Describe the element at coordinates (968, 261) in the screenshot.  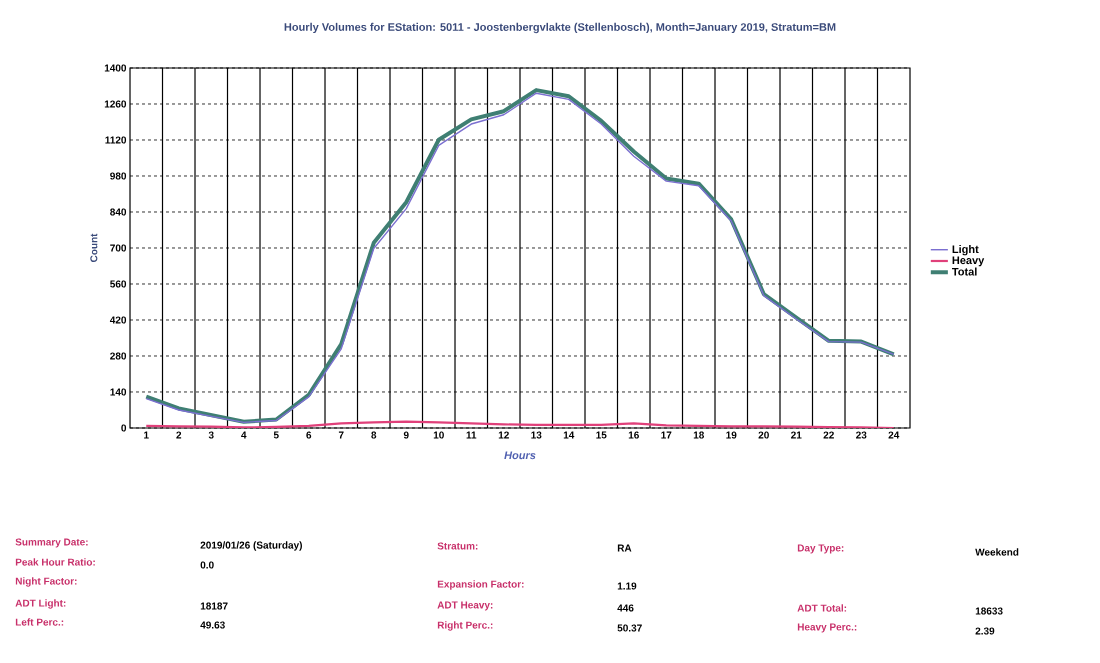
I see `legend-label: Heavy` at that location.